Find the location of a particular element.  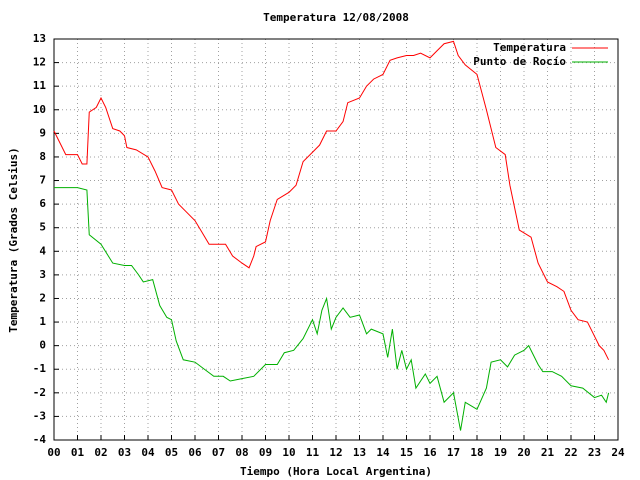

x-tick-label: 21 is located at coordinates (548, 452).